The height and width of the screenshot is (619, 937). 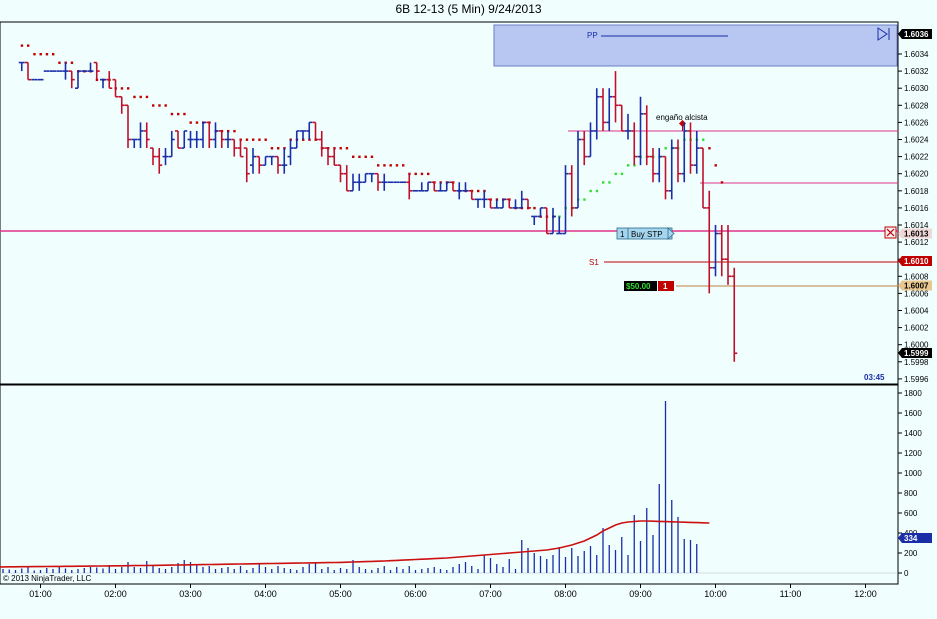 I want to click on s1-price-tag-bg, so click(x=915, y=261).